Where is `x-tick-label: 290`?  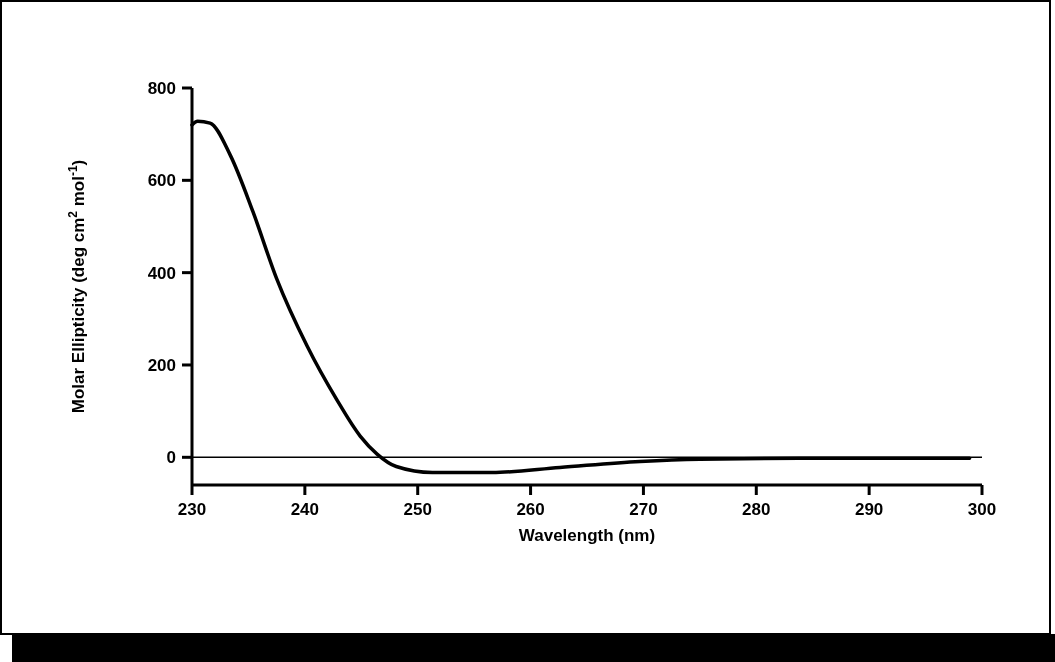 x-tick-label: 290 is located at coordinates (869, 509).